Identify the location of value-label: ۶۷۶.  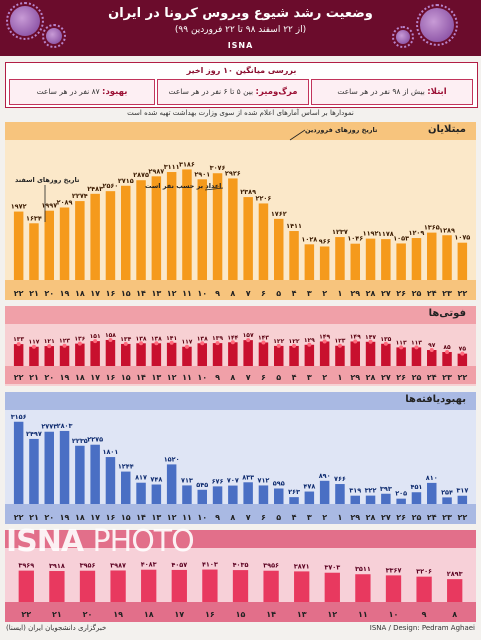
(218, 481).